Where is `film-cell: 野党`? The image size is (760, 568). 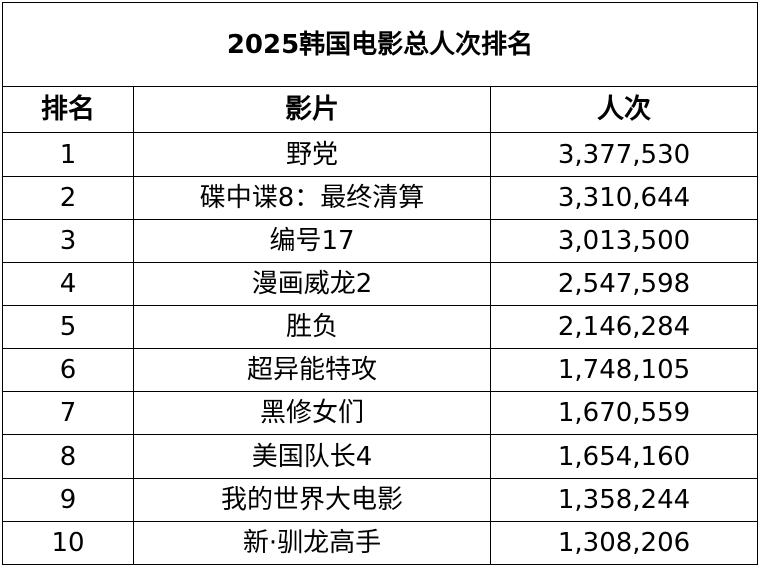 film-cell: 野党 is located at coordinates (312, 154).